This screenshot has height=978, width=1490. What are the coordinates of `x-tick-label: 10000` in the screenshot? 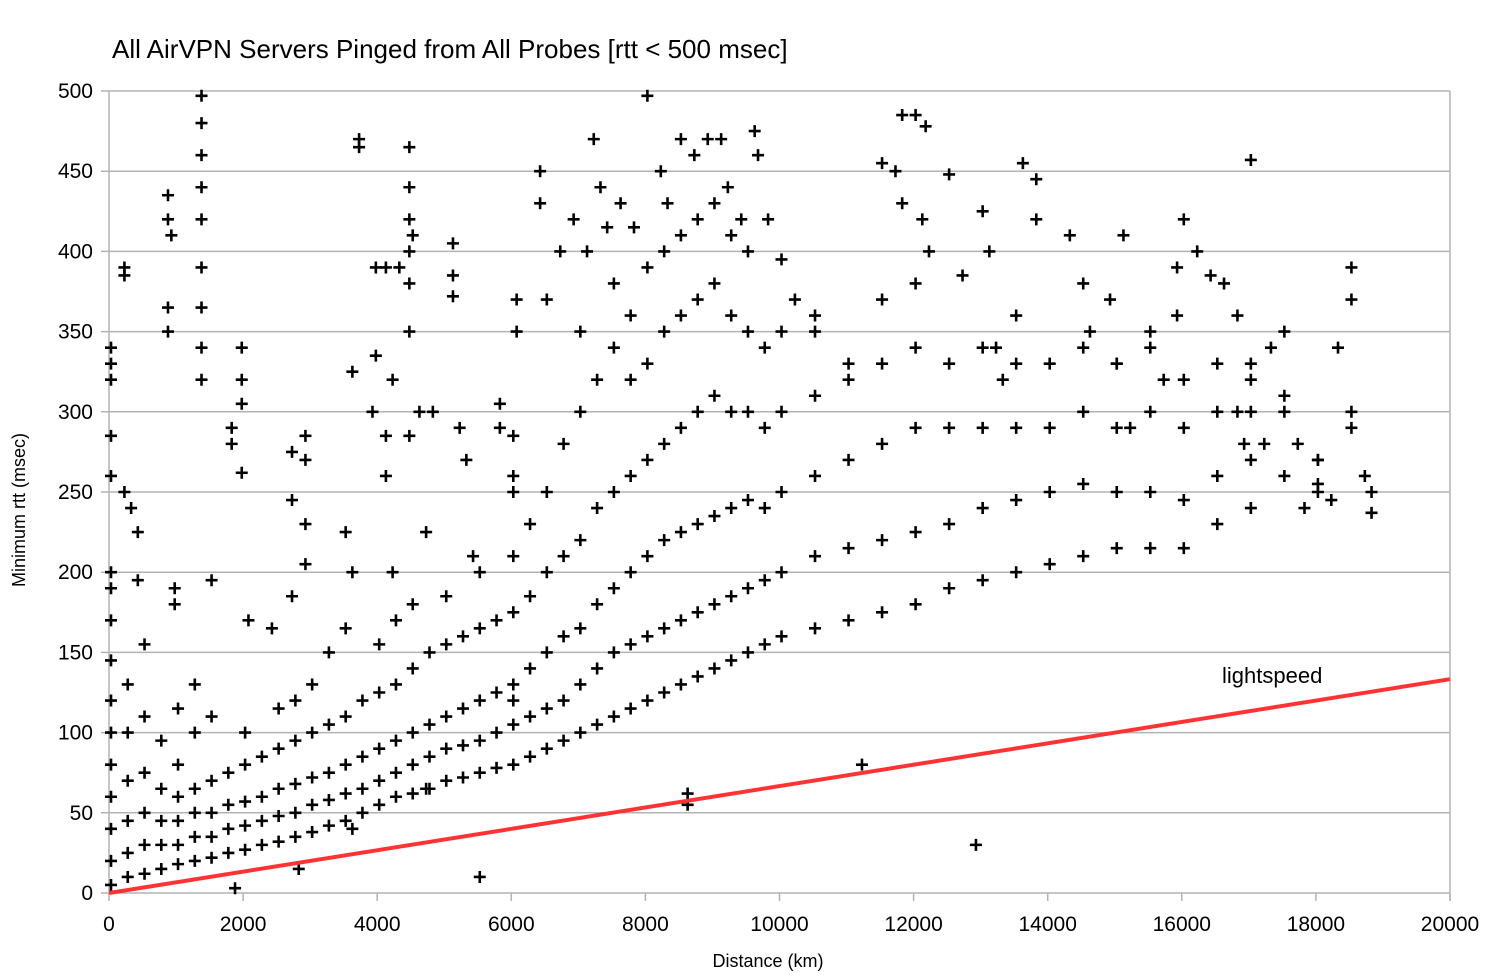 It's located at (779, 924).